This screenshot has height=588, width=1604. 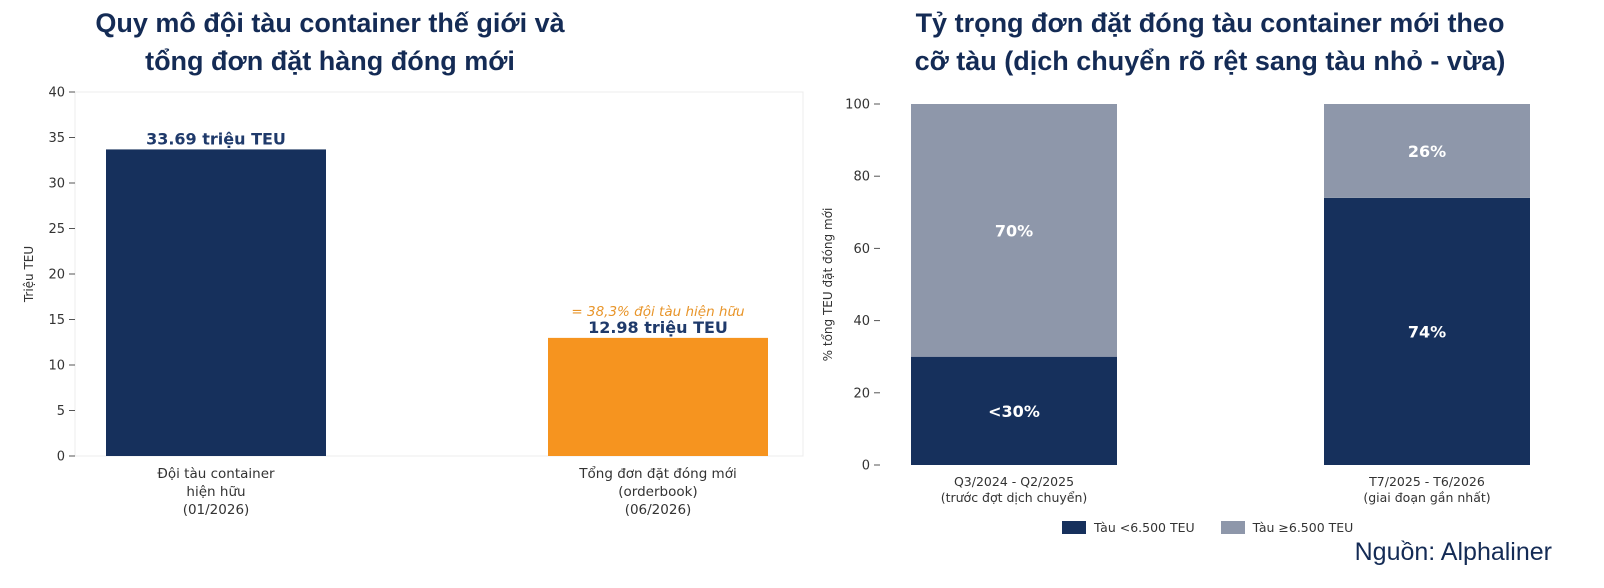 What do you see at coordinates (330, 23) in the screenshot?
I see `left-title-line-1: Quy mô đội tàu container thế giới và` at bounding box center [330, 23].